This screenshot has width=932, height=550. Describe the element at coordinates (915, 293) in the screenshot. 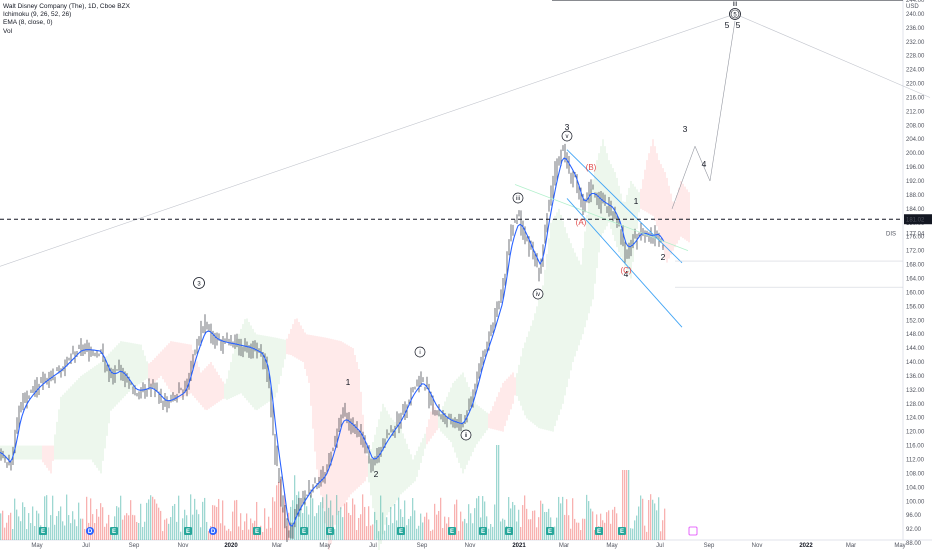

I see `y-tick-label: 160.00` at that location.